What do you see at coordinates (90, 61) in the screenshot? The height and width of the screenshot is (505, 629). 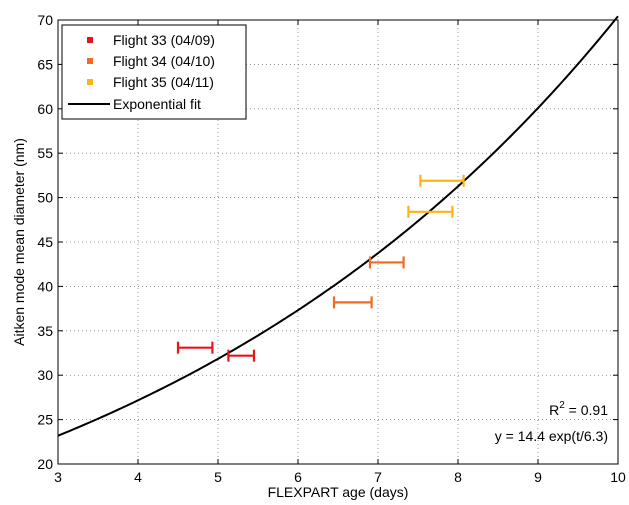 I see `legend-marker-flight34` at bounding box center [90, 61].